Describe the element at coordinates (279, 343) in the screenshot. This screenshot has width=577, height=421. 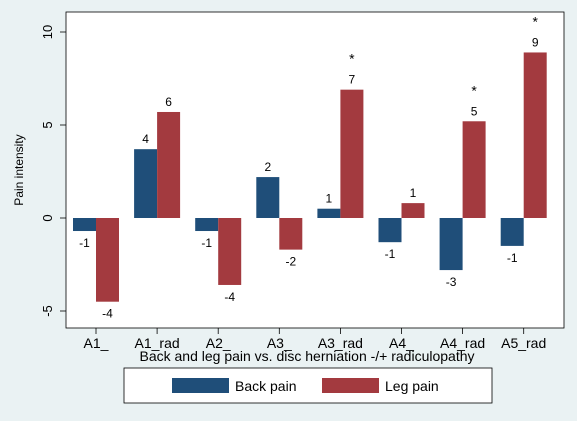
I see `x-tick-label: A3_` at that location.